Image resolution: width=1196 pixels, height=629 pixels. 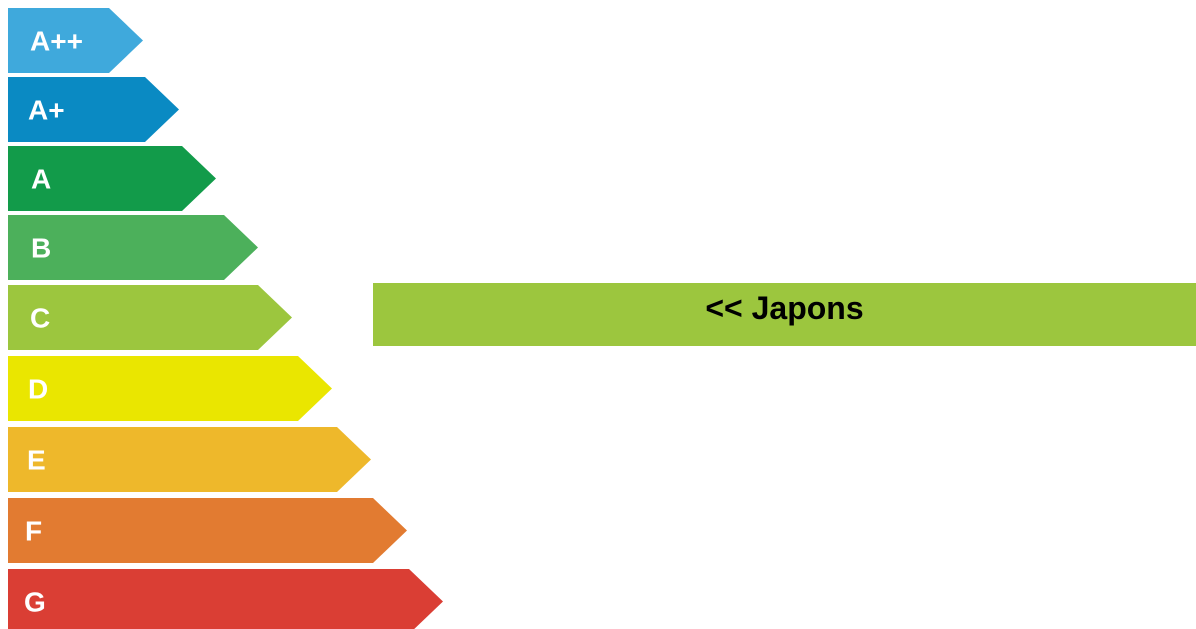 I want to click on energy-class-label-6: D, so click(x=38, y=389).